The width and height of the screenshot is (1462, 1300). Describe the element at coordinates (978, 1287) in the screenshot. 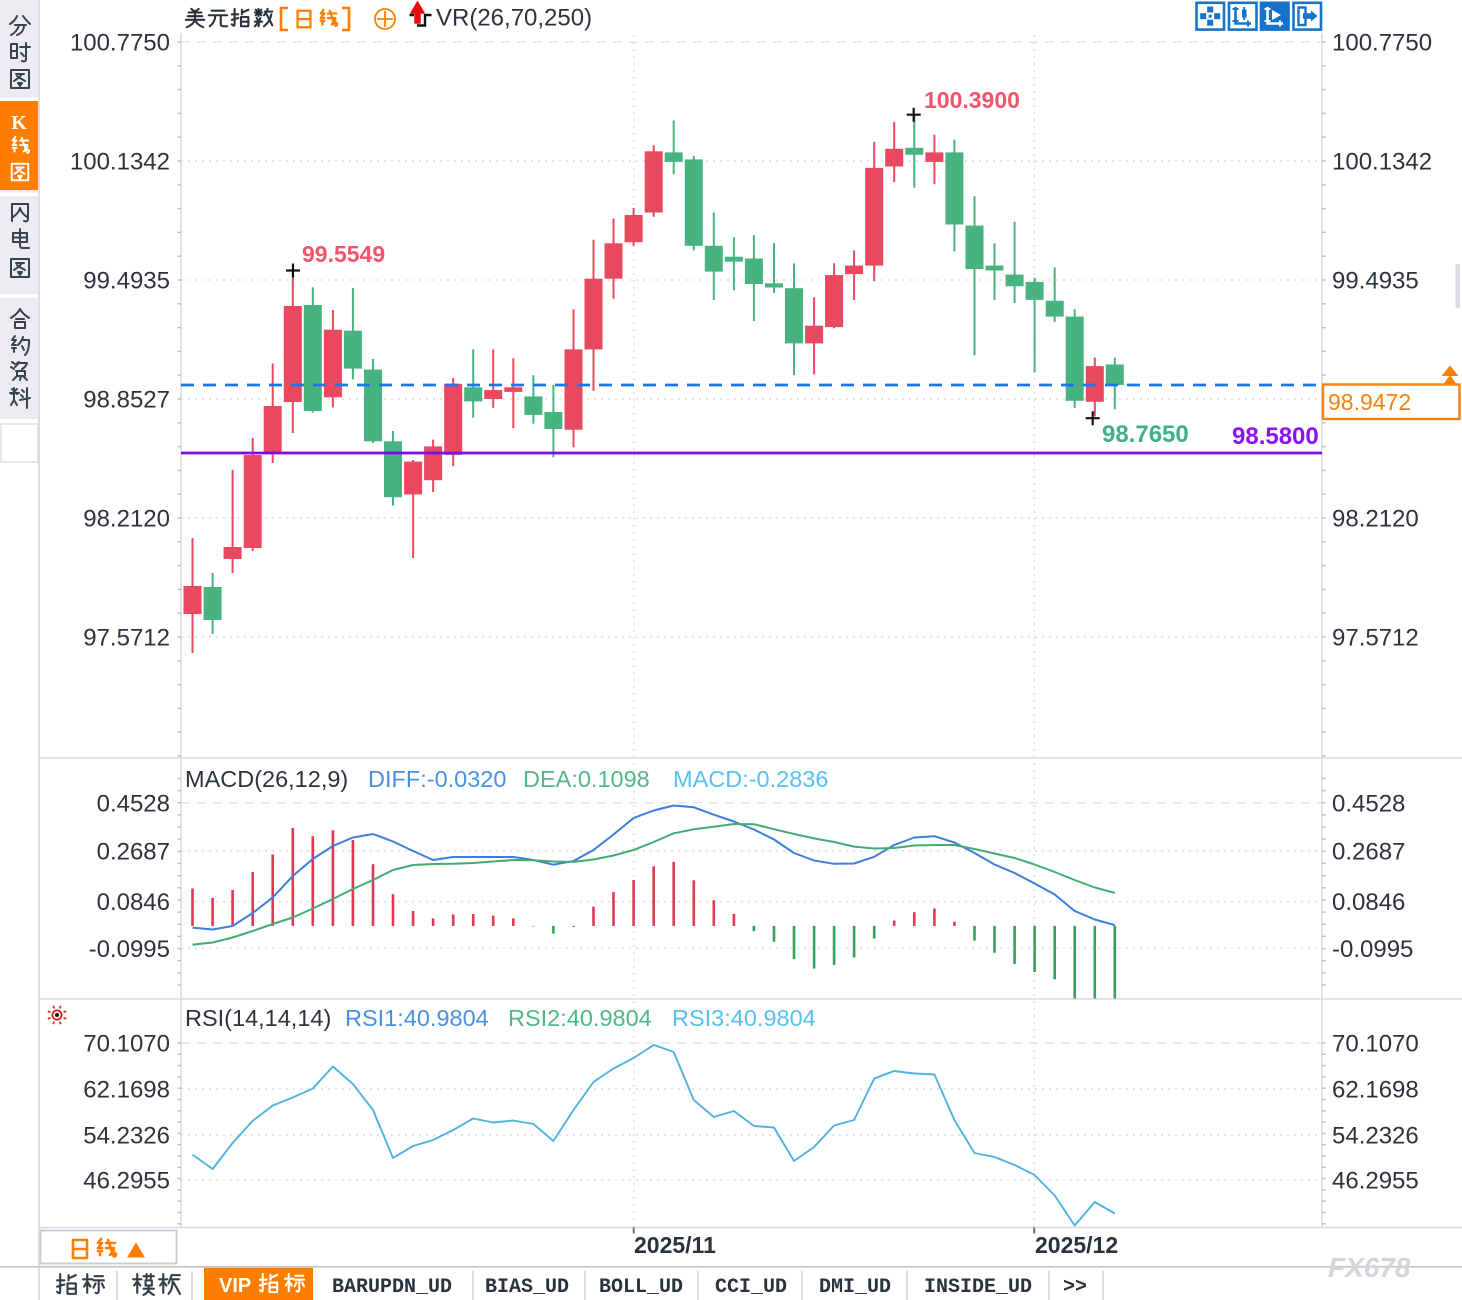

I see `svg-text: INSIDE_UD` at that location.